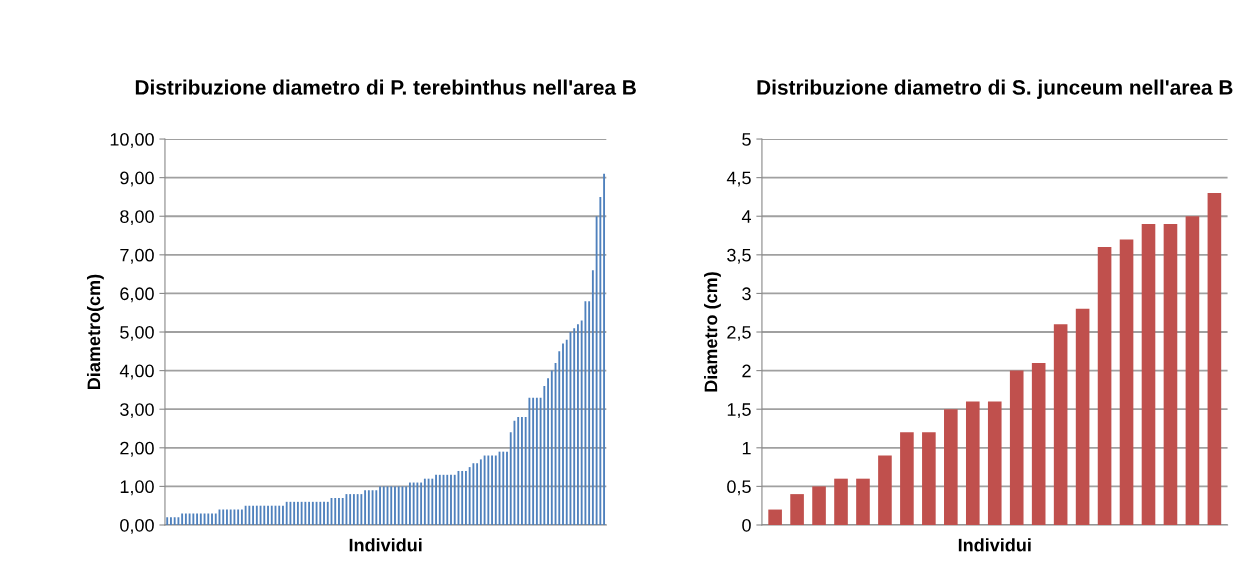 This screenshot has height=583, width=1245. Describe the element at coordinates (739, 256) in the screenshot. I see `y-tick-label: 3,5` at that location.